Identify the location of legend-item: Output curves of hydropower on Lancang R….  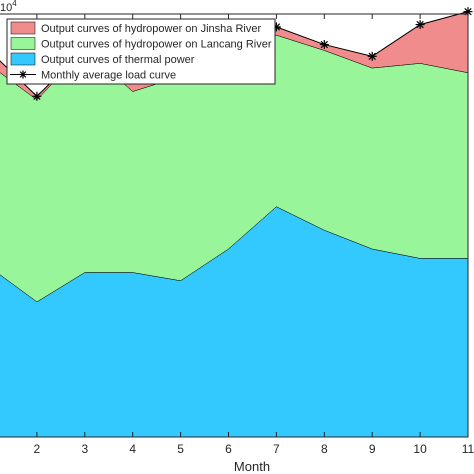
(141, 44).